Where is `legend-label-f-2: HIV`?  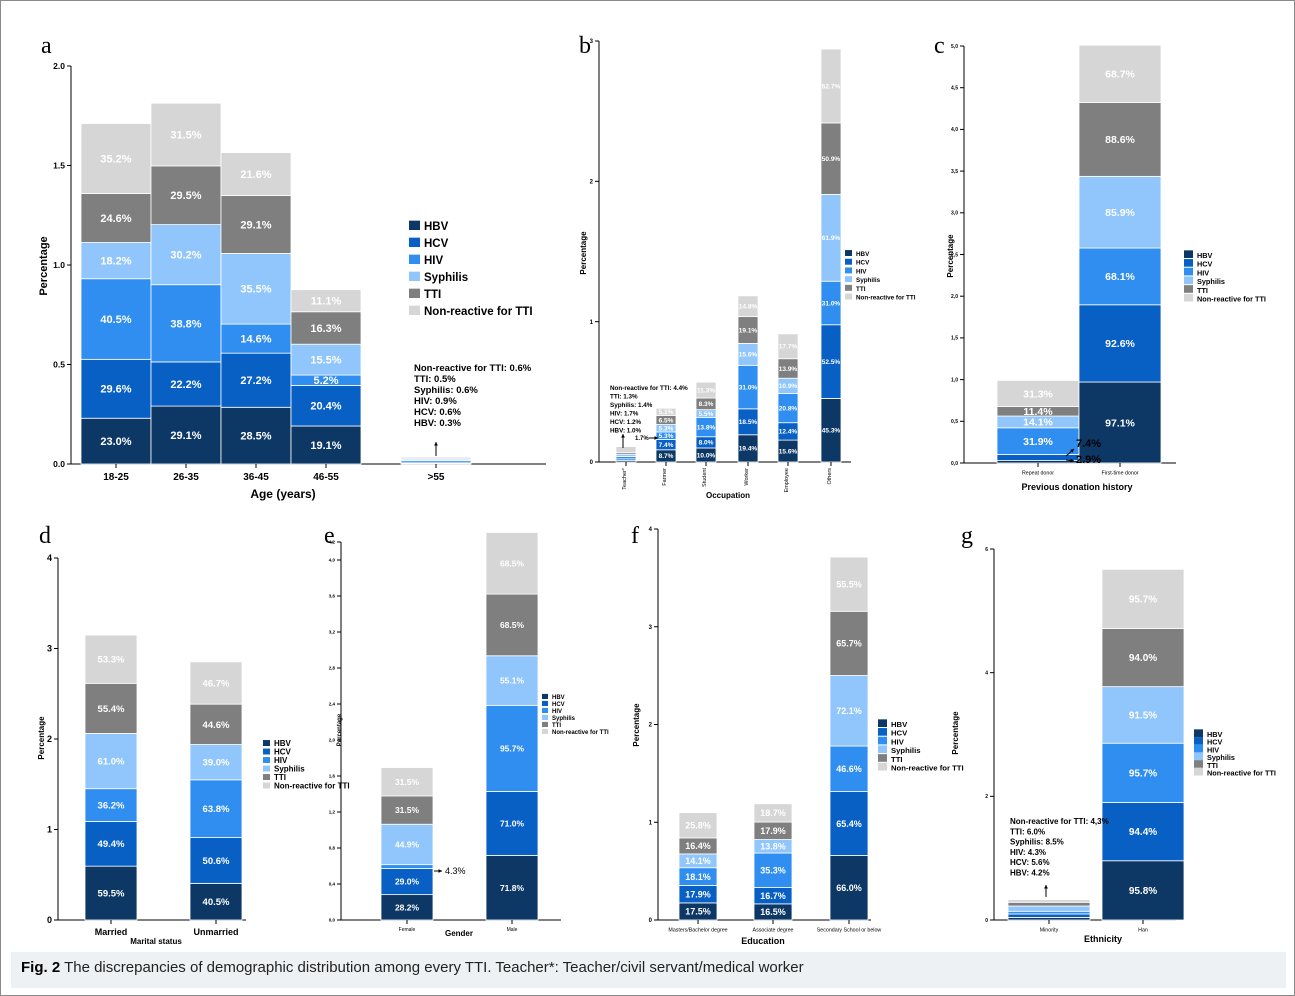 legend-label-f-2: HIV is located at coordinates (898, 741).